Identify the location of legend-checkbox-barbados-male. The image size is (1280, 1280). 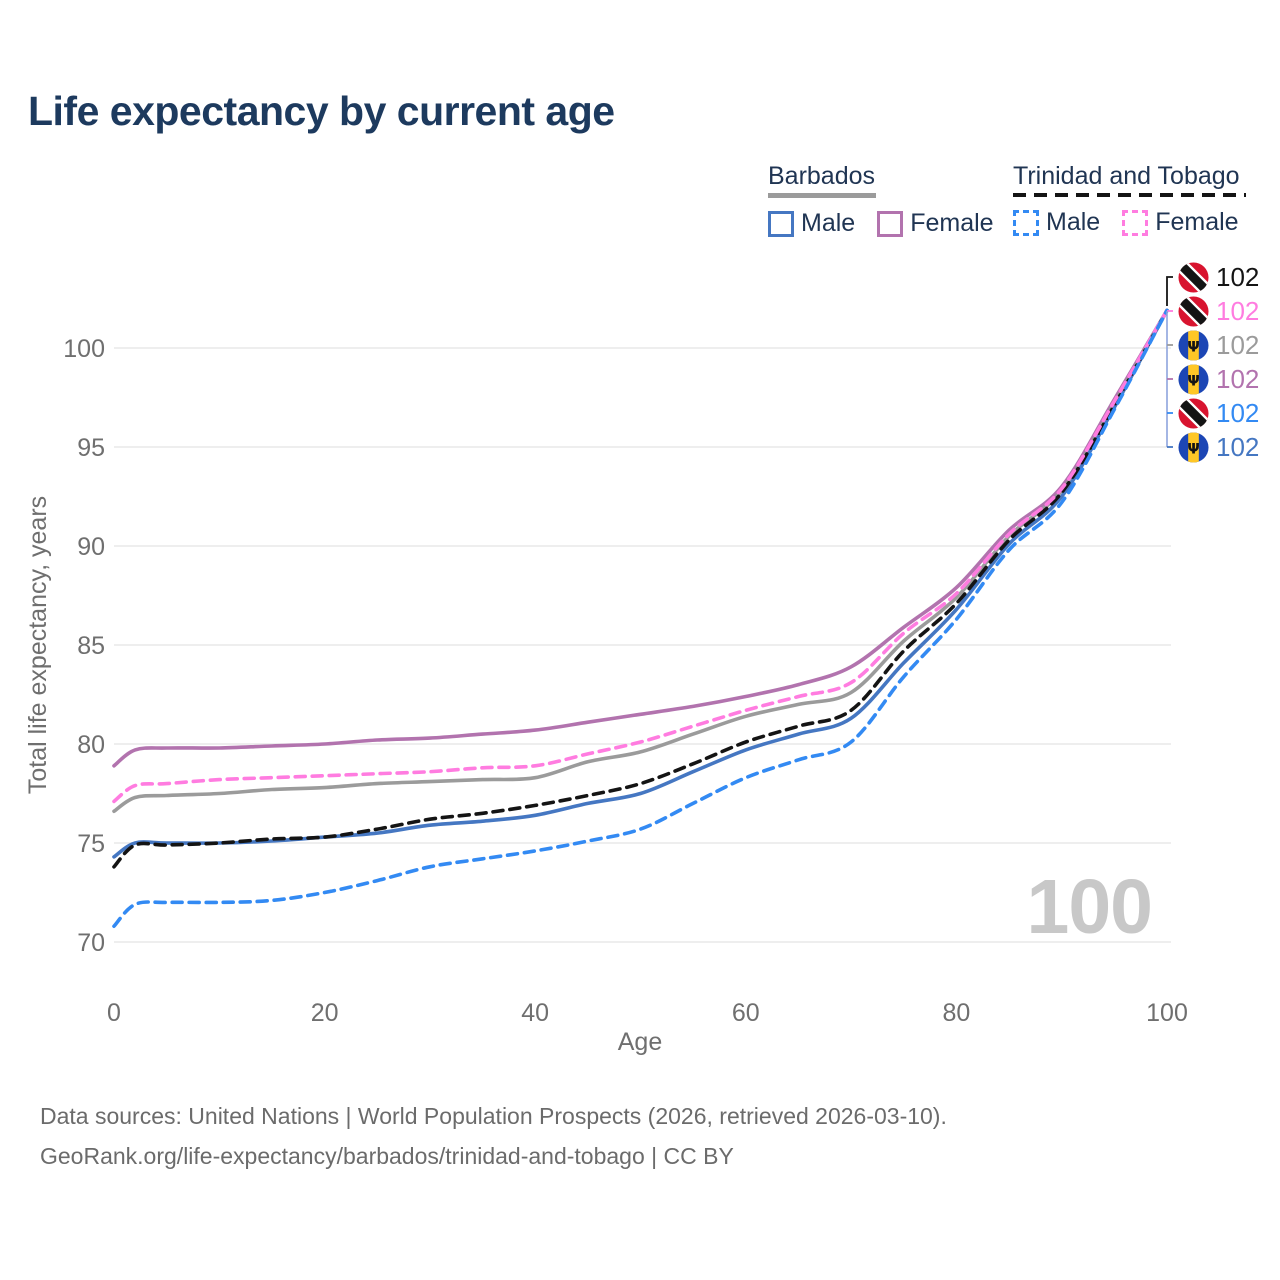
(781, 223).